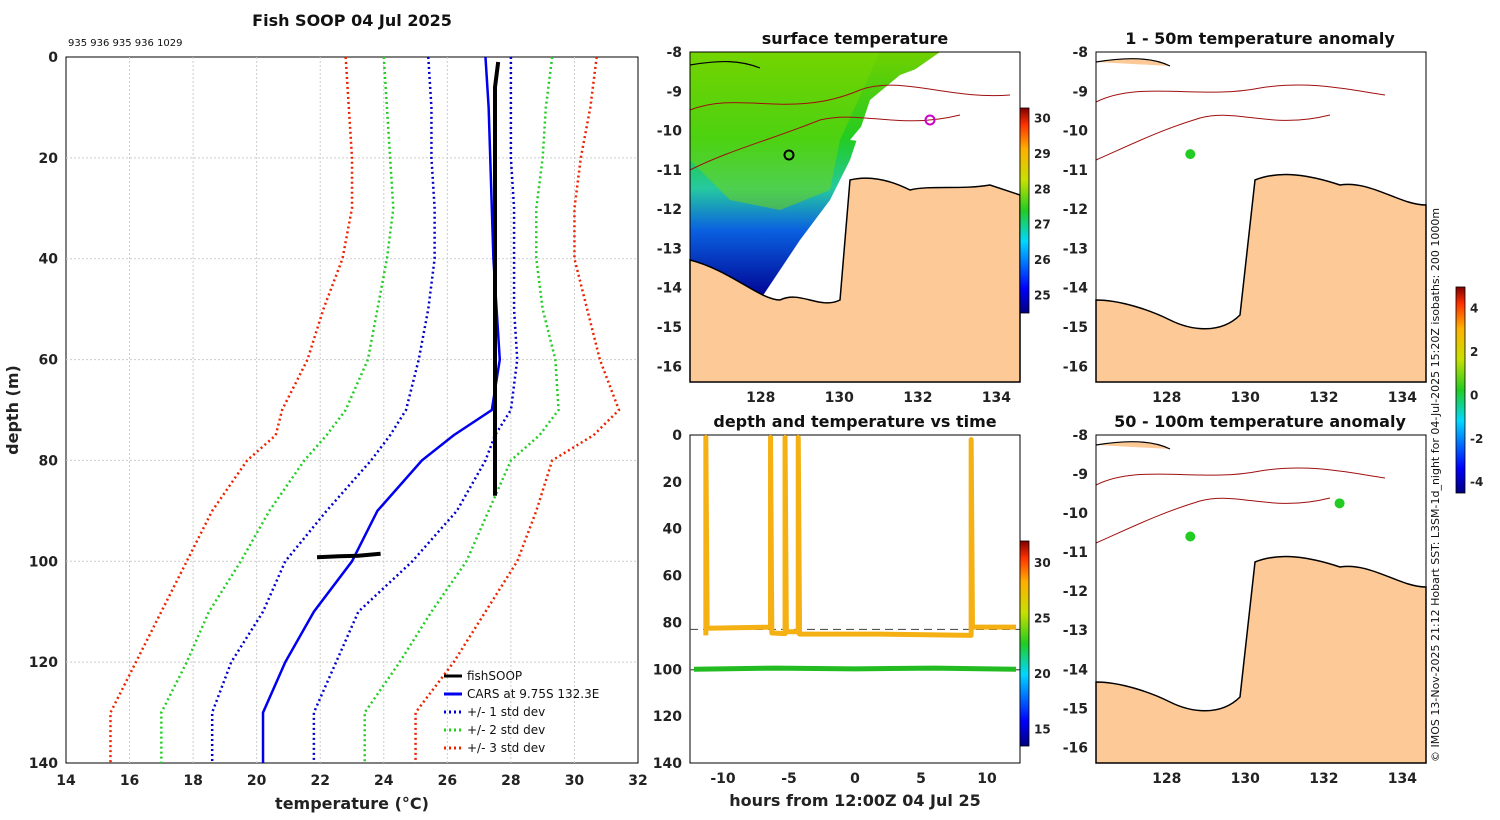 The width and height of the screenshot is (1500, 820). Describe the element at coordinates (1042, 295) in the screenshot. I see `sst-colorbar-label: 25` at that location.